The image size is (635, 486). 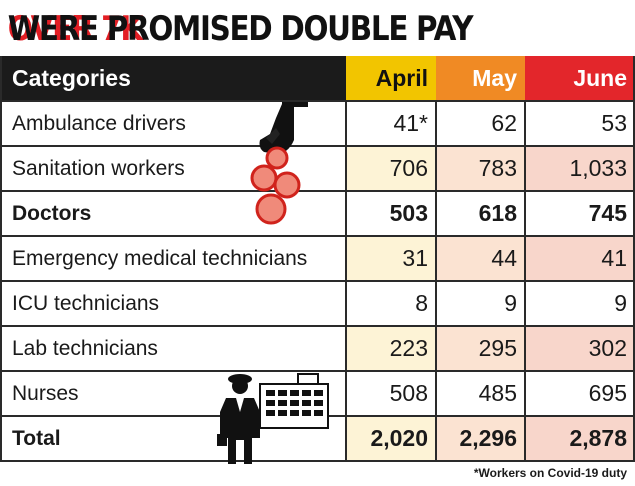 I want to click on value-april: 41*, so click(x=391, y=123).